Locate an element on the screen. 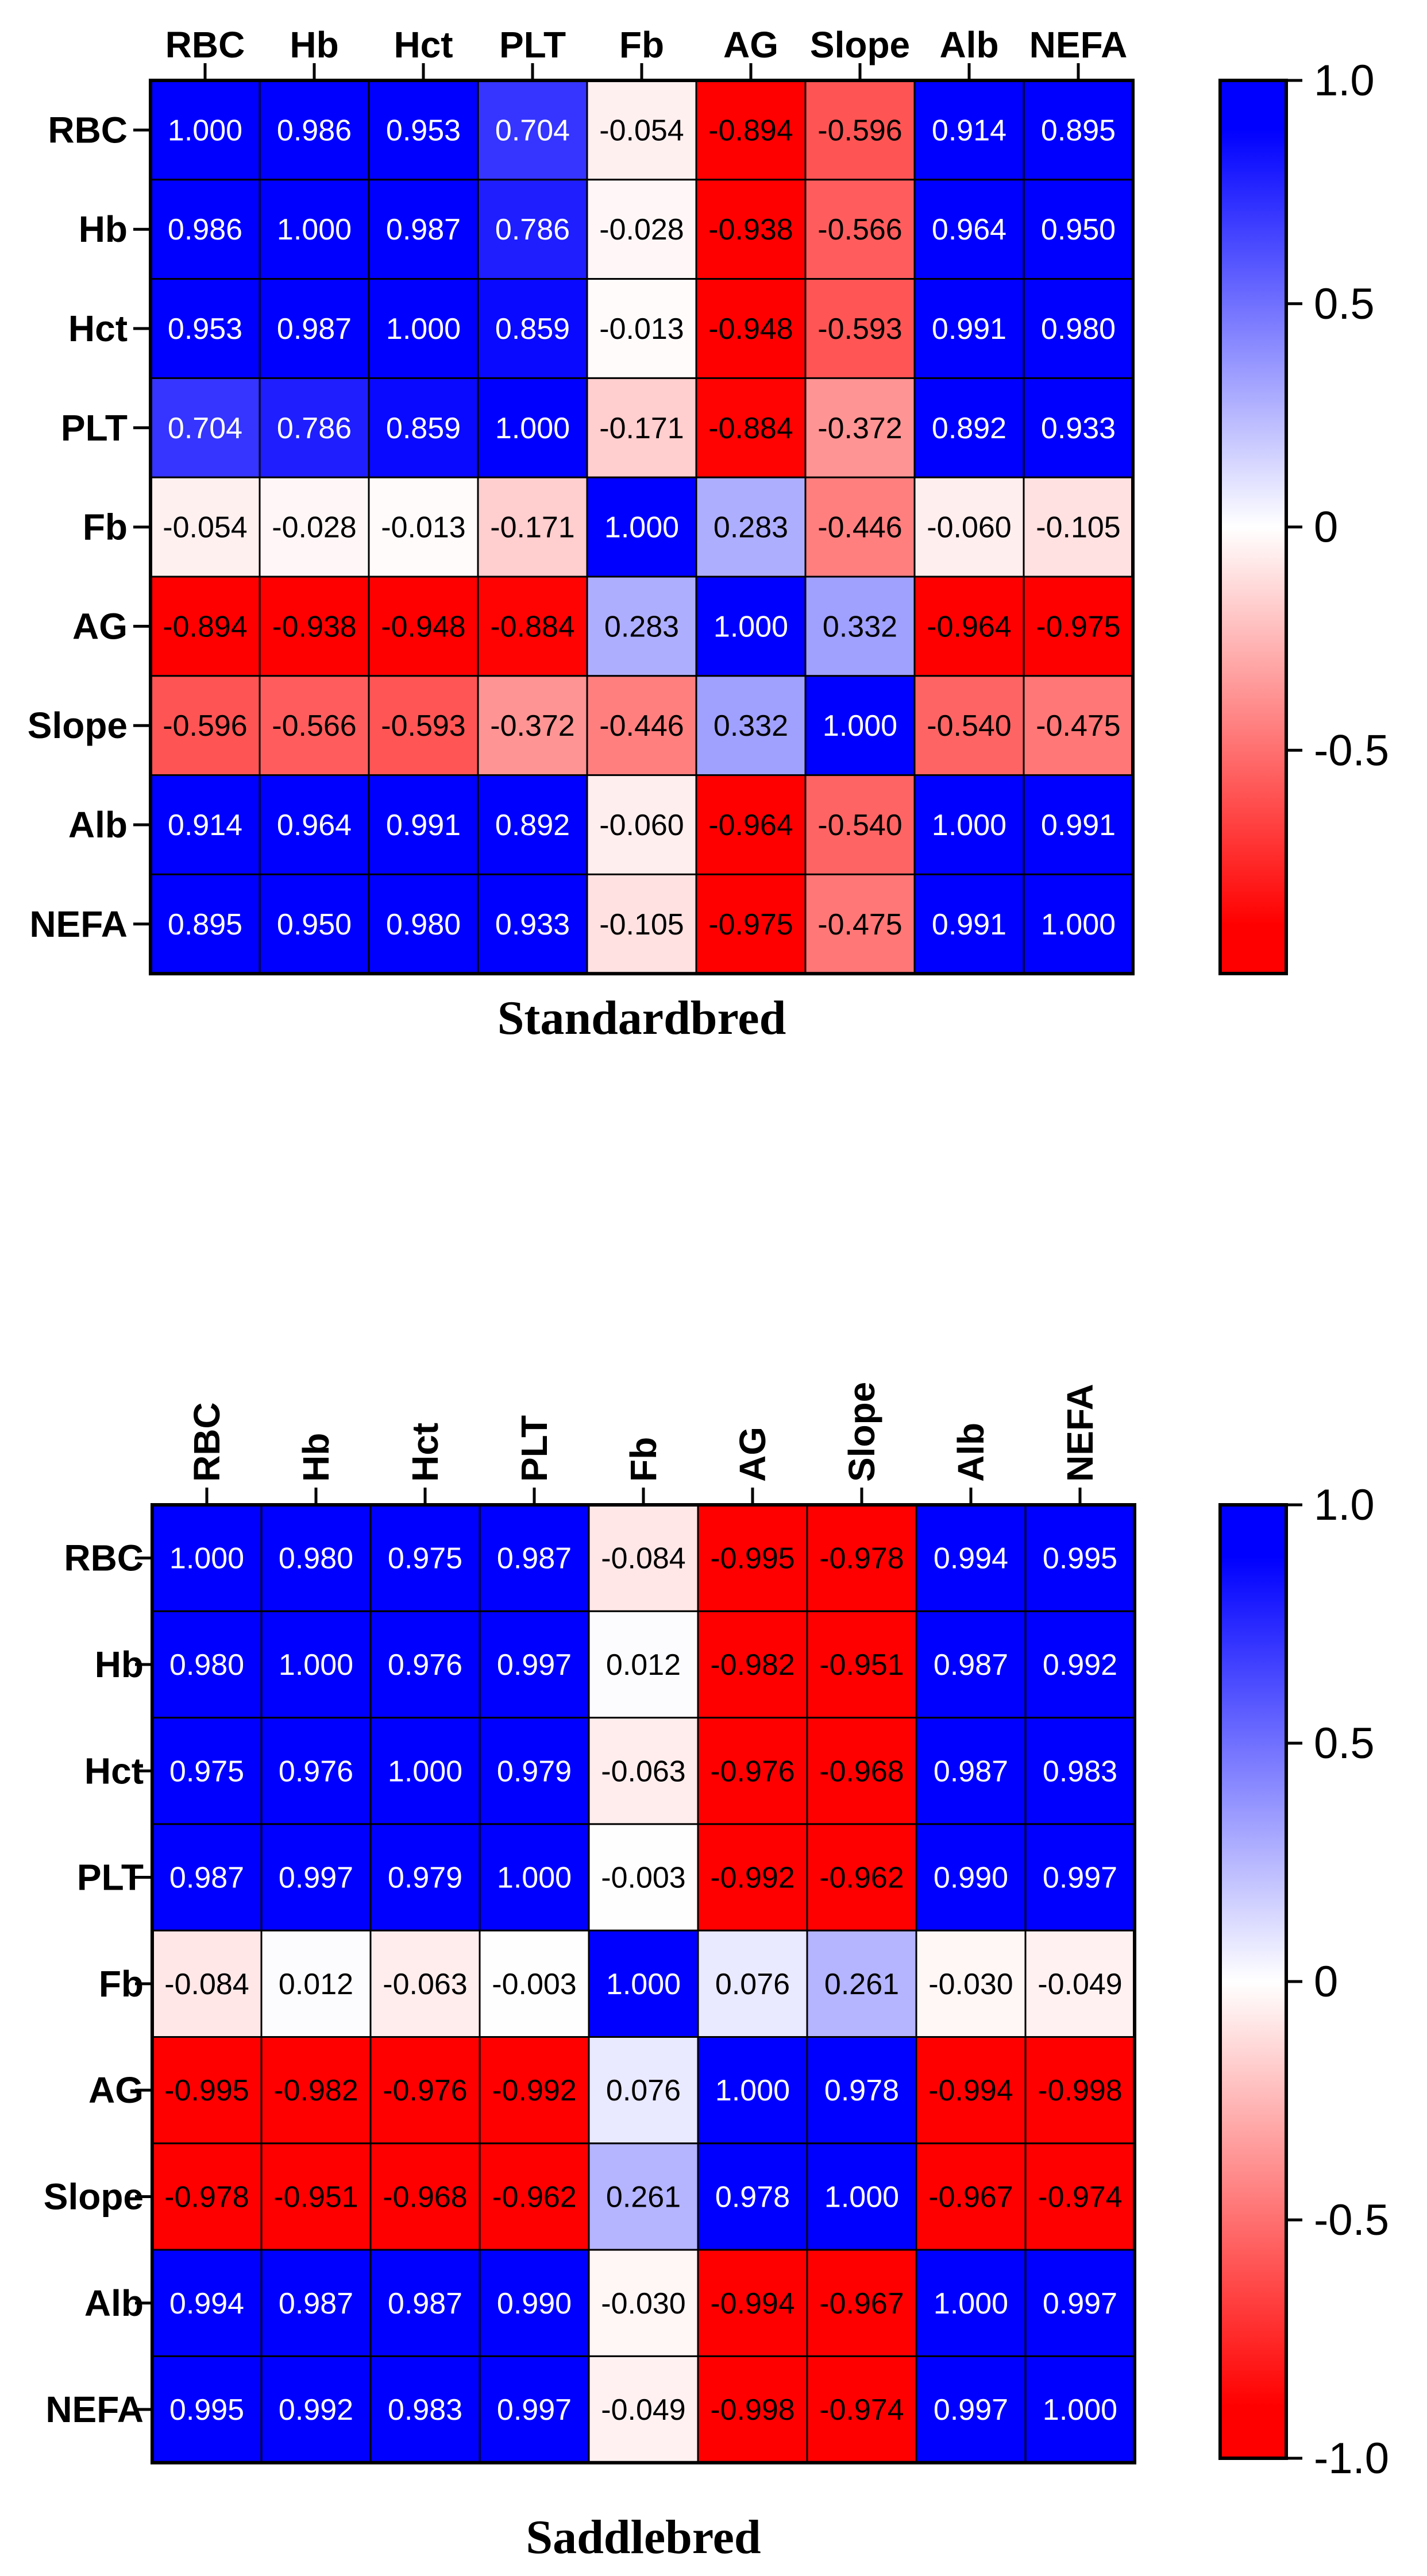  cell-value-label: -0.475 is located at coordinates (859, 924).